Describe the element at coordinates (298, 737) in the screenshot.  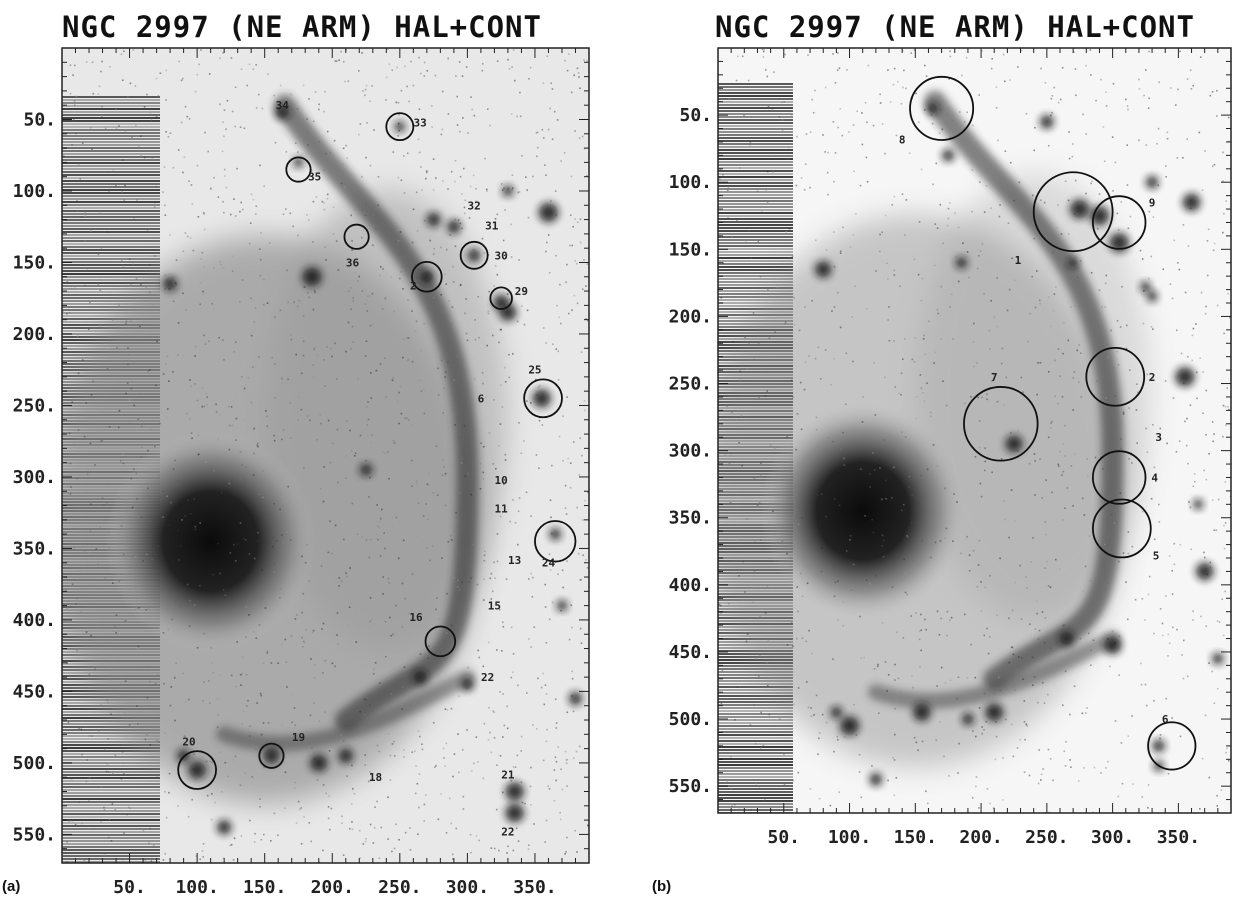
I see `source-label: 19` at that location.